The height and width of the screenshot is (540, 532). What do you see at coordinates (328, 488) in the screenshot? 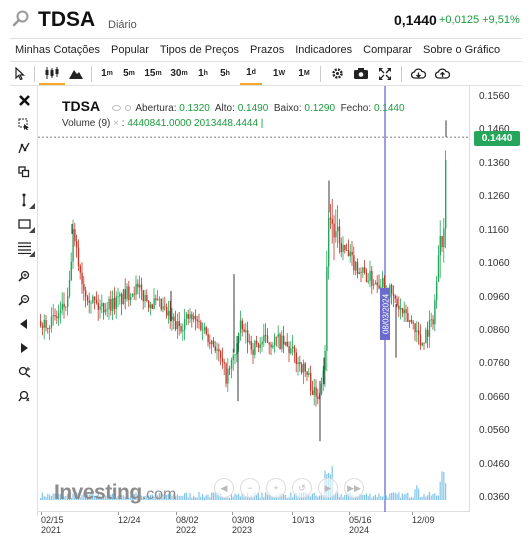
I see `nav-scroll-right-button: ▶` at bounding box center [328, 488].